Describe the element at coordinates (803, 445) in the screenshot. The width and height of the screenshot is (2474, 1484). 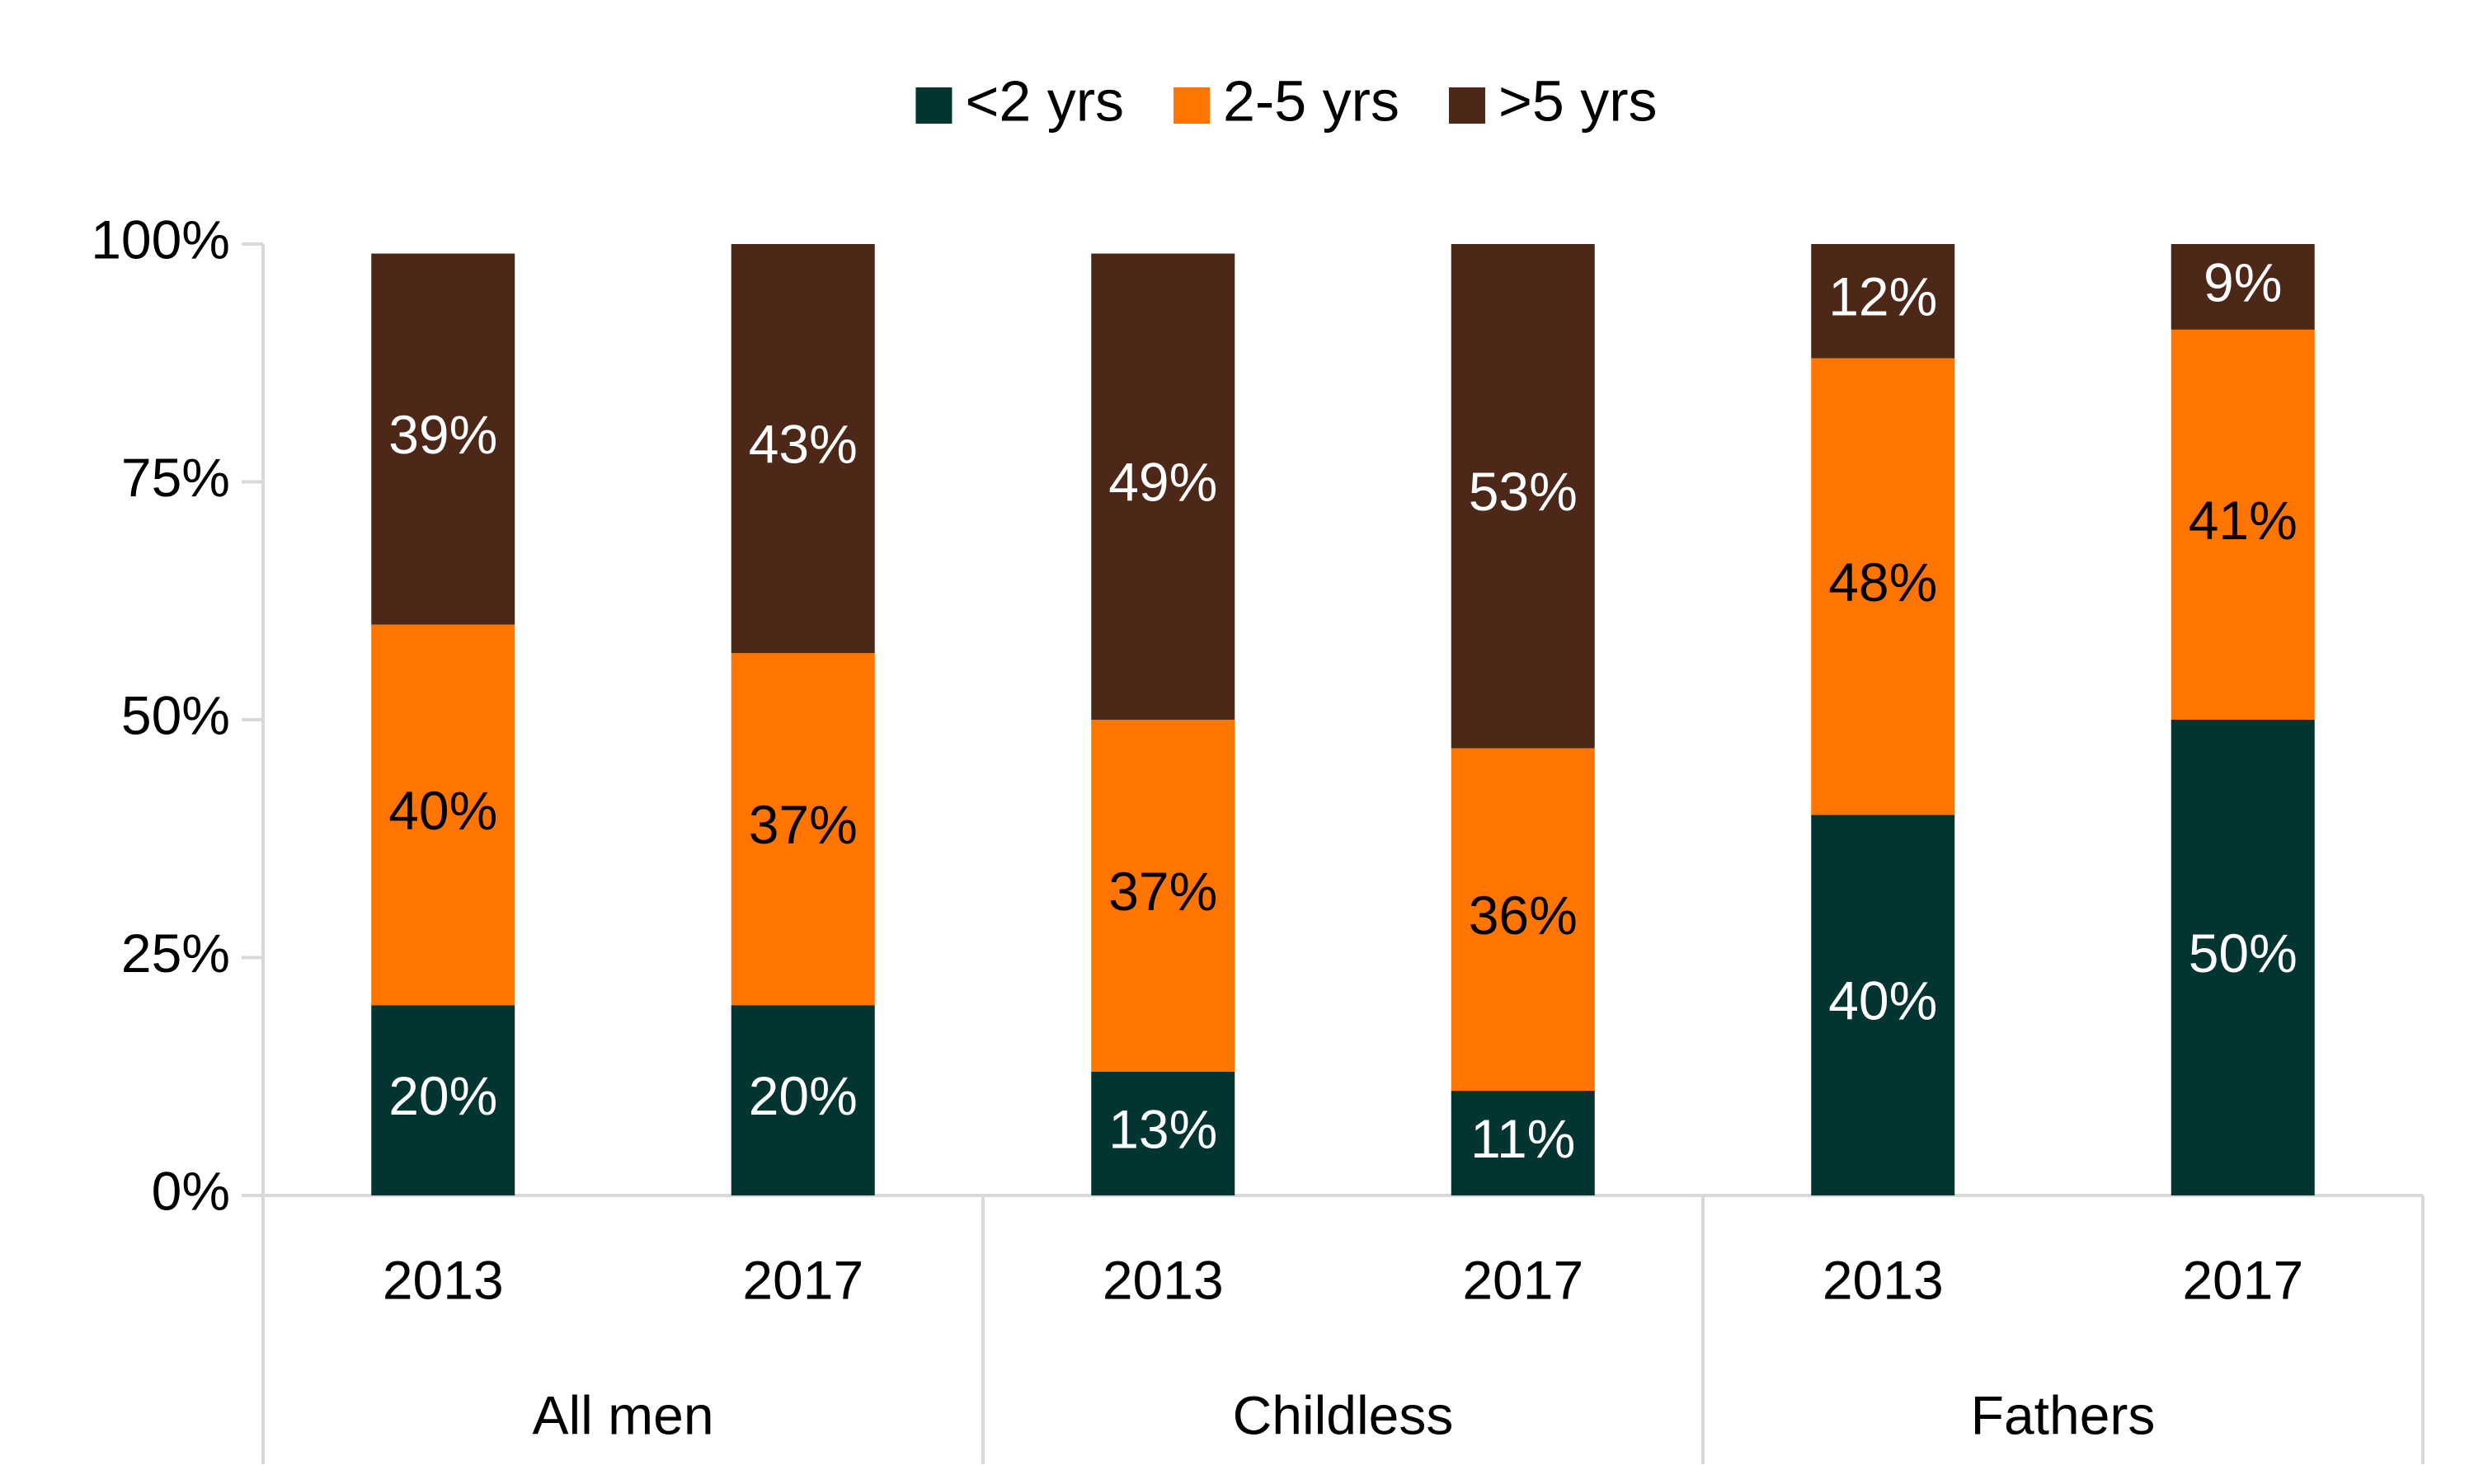
I see `data-label: 43%` at that location.